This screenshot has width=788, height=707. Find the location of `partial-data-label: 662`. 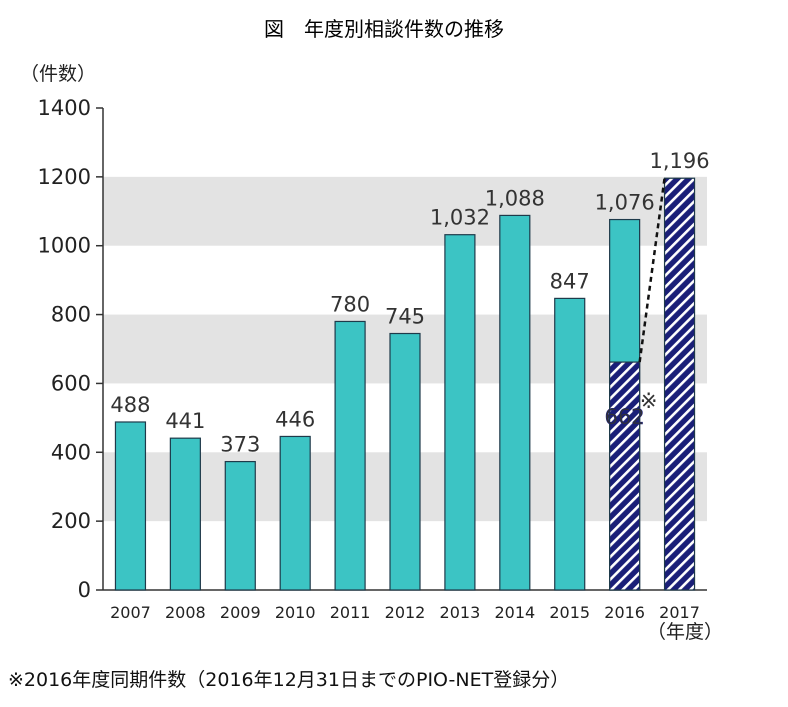

partial-data-label: 662 is located at coordinates (625, 417).